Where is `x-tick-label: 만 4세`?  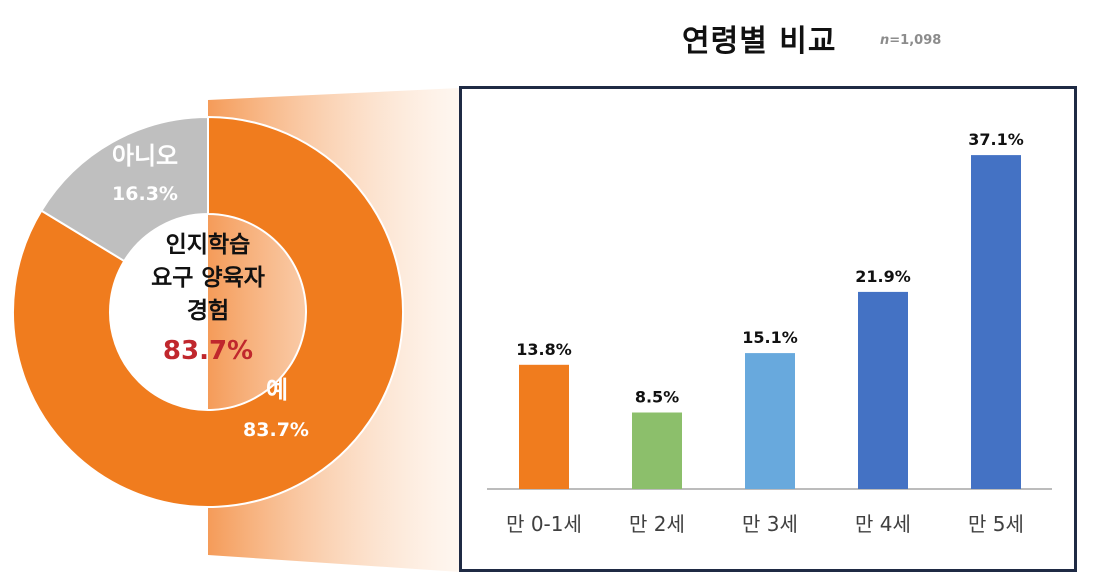
x-tick-label: 만 4세 is located at coordinates (883, 524).